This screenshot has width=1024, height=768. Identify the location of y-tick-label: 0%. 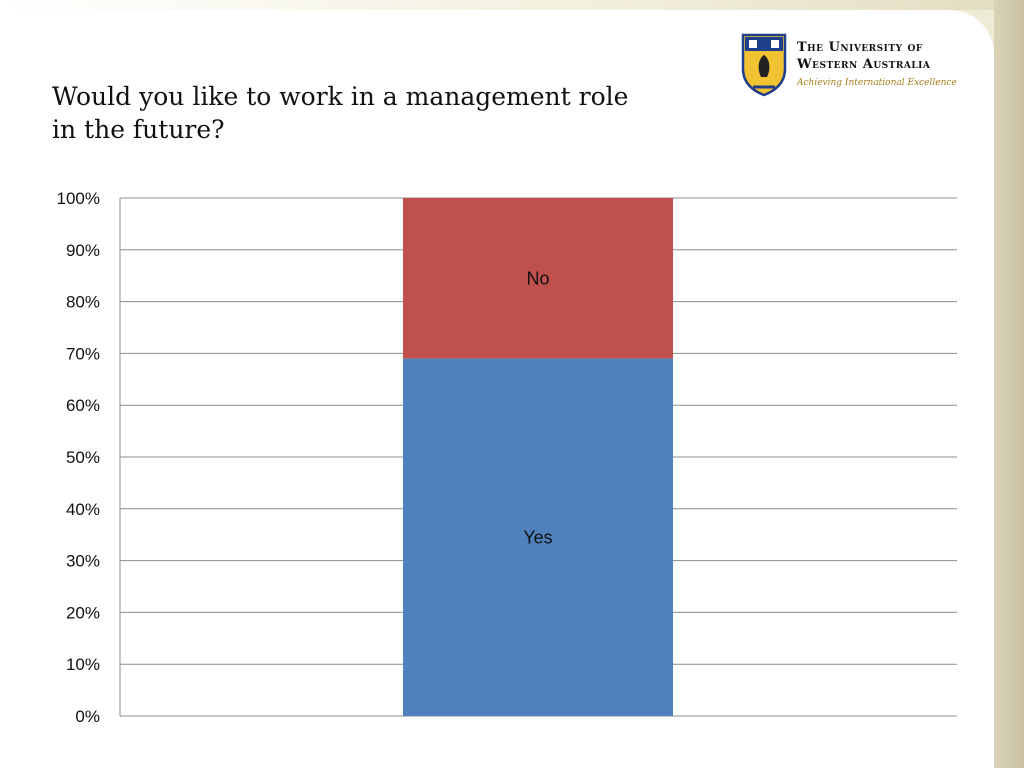
(87, 716).